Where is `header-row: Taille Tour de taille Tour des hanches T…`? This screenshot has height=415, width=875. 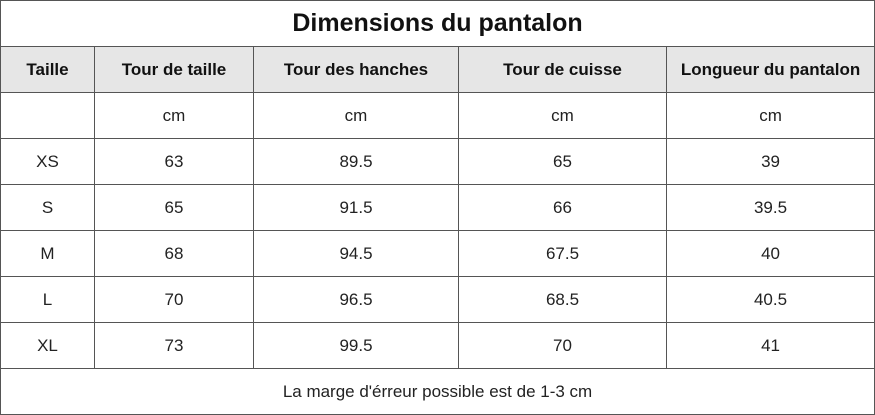
header-row: Taille Tour de taille Tour des hanches T… is located at coordinates (437, 69).